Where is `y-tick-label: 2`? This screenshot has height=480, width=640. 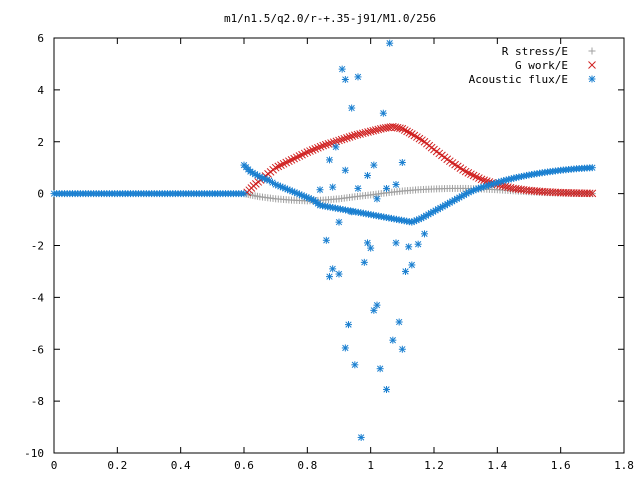 y-tick-label: 2 is located at coordinates (40, 142).